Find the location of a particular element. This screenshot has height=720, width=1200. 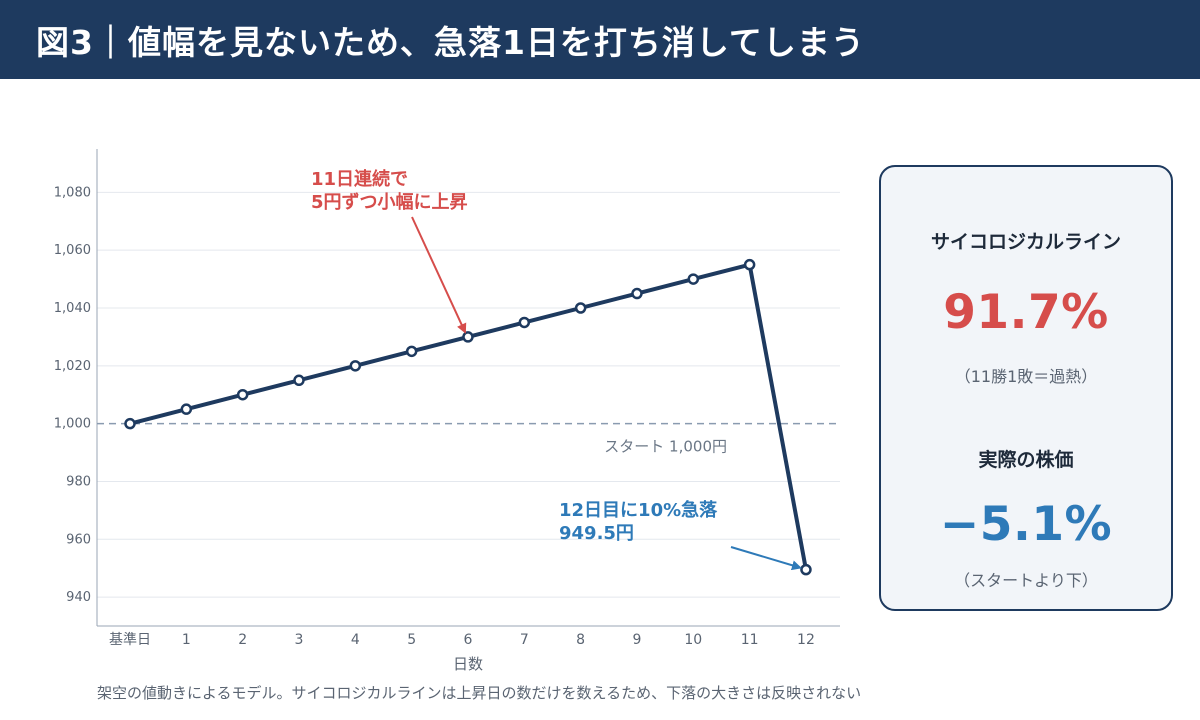

x-tick-label: 11 is located at coordinates (750, 640).